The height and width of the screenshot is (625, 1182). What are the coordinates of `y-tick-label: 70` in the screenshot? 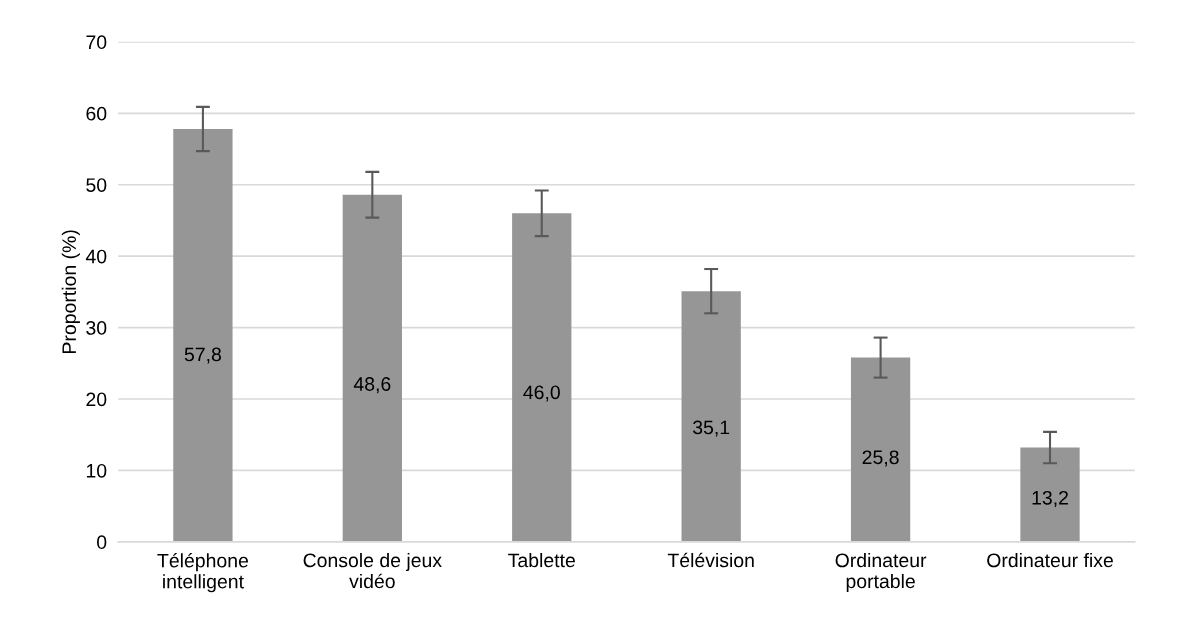 It's located at (96, 42).